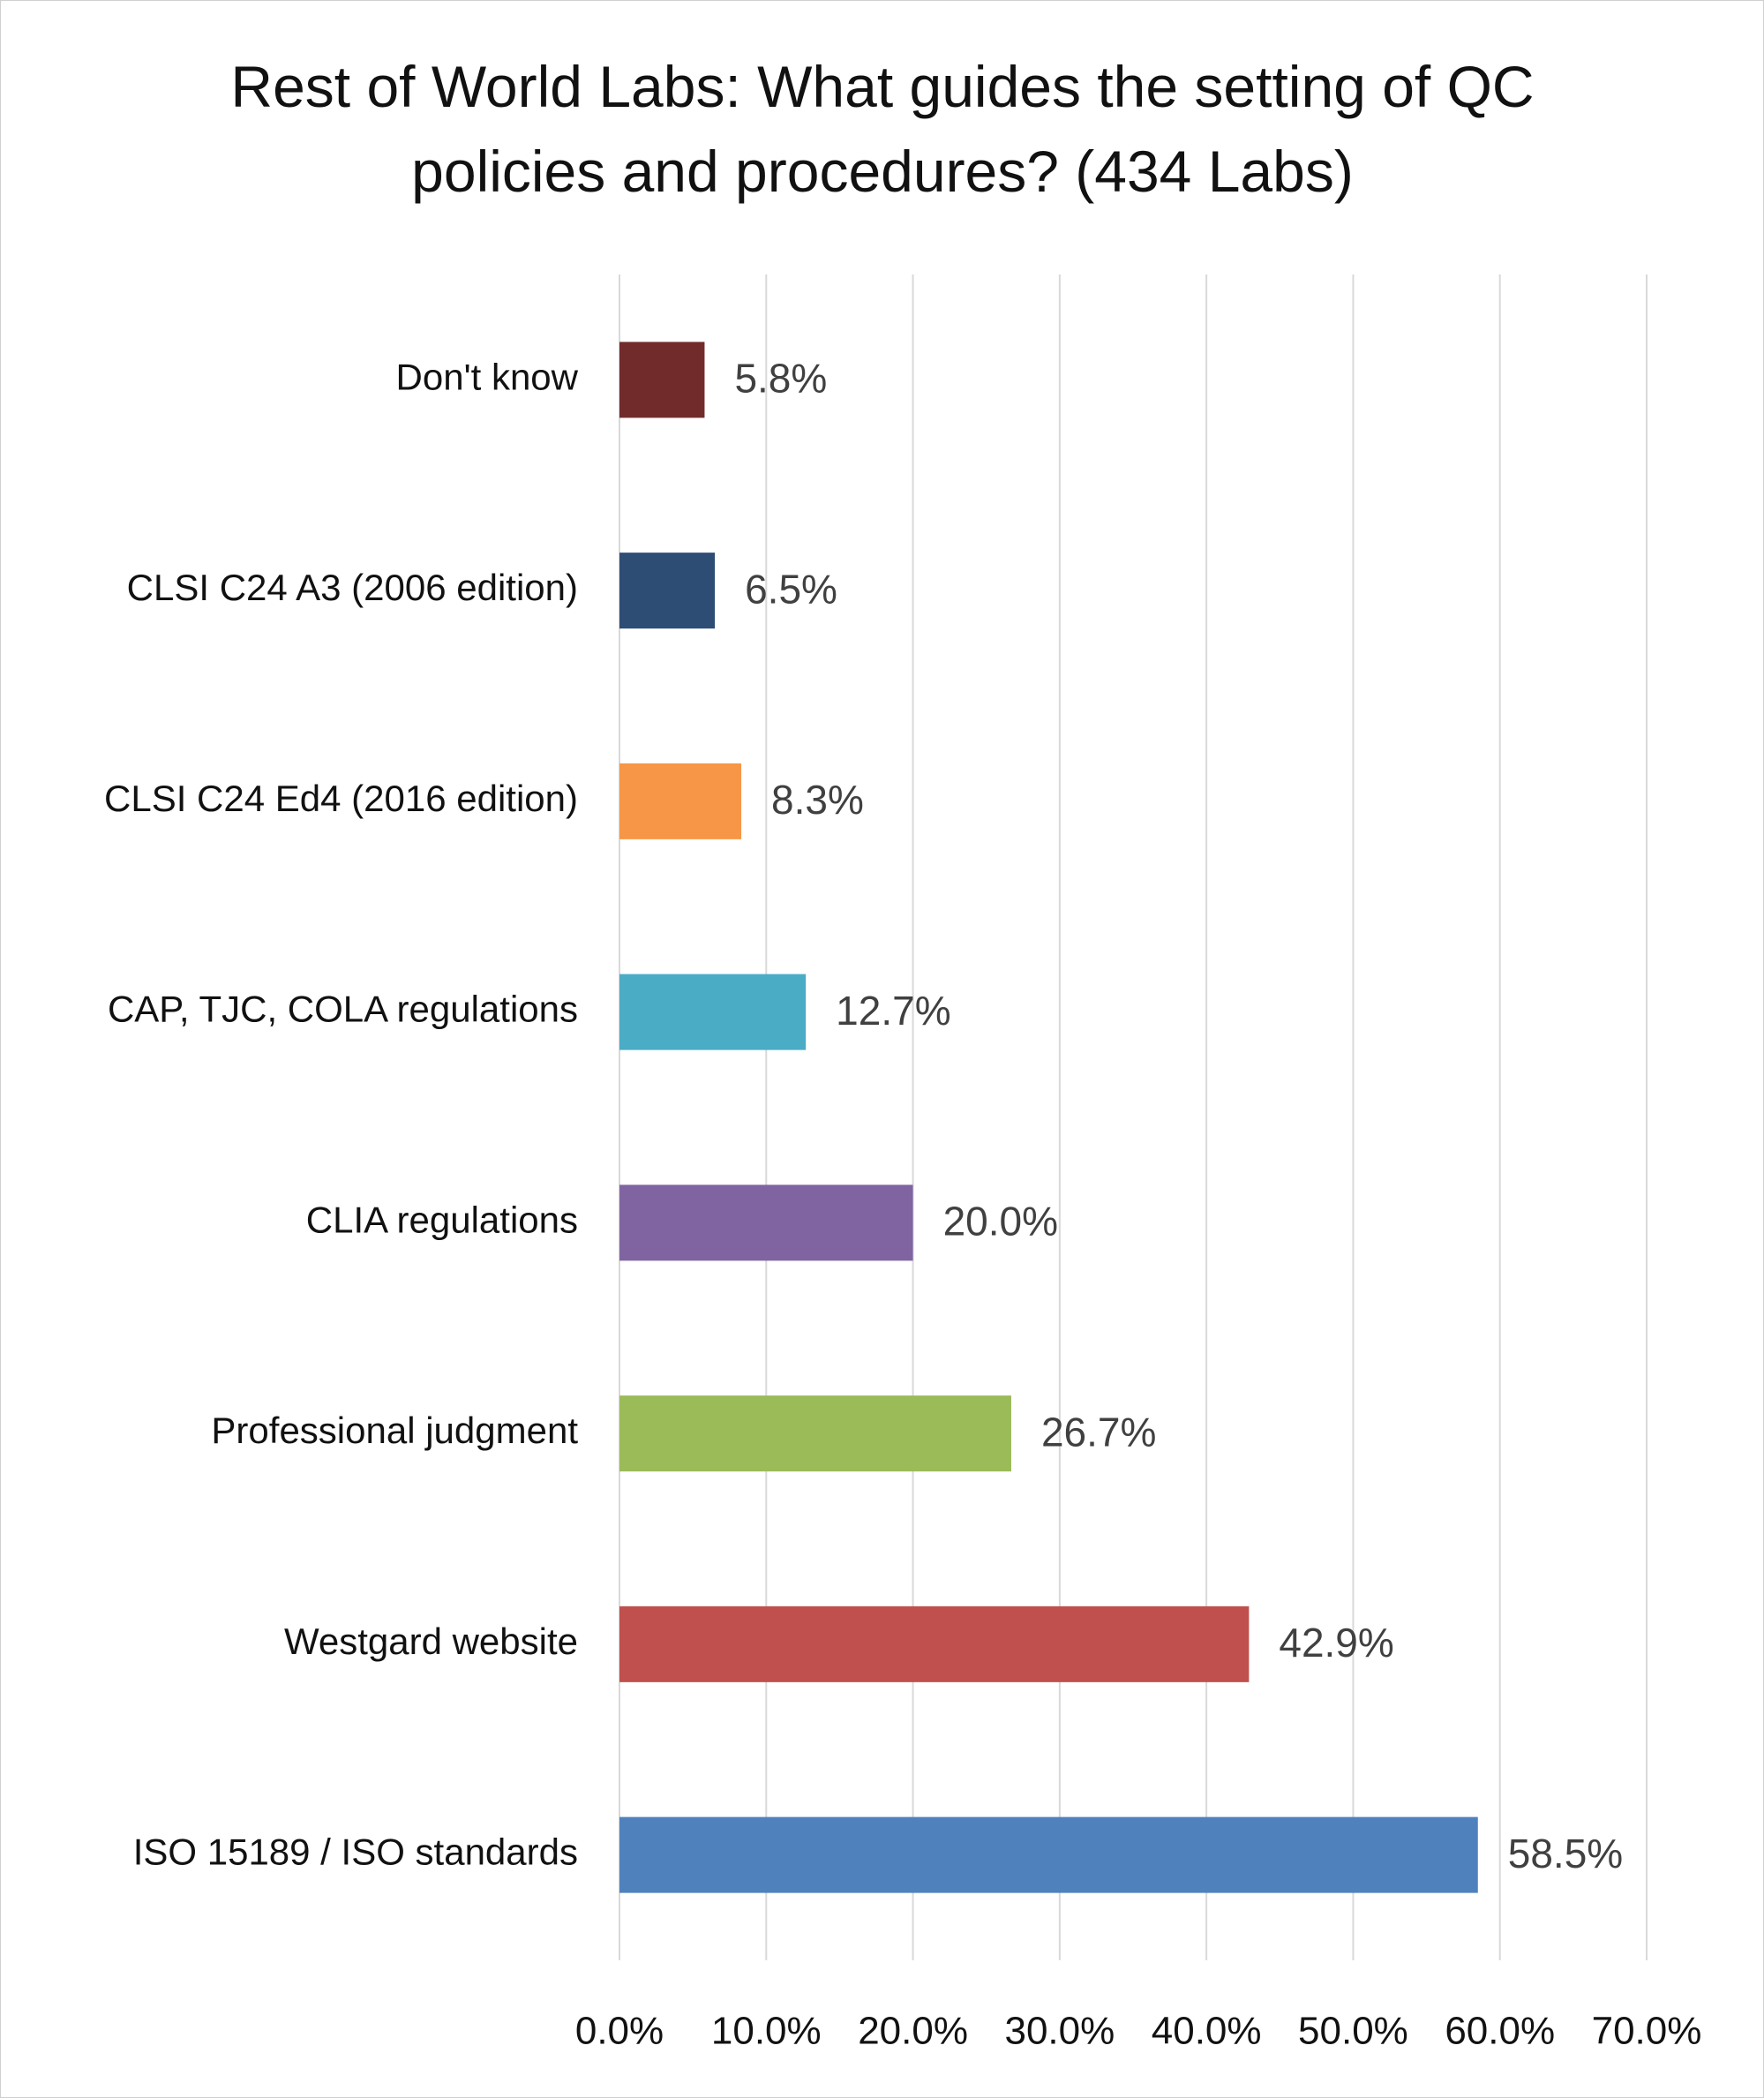 The width and height of the screenshot is (1764, 2098). I want to click on value-label: 5.8%, so click(780, 379).